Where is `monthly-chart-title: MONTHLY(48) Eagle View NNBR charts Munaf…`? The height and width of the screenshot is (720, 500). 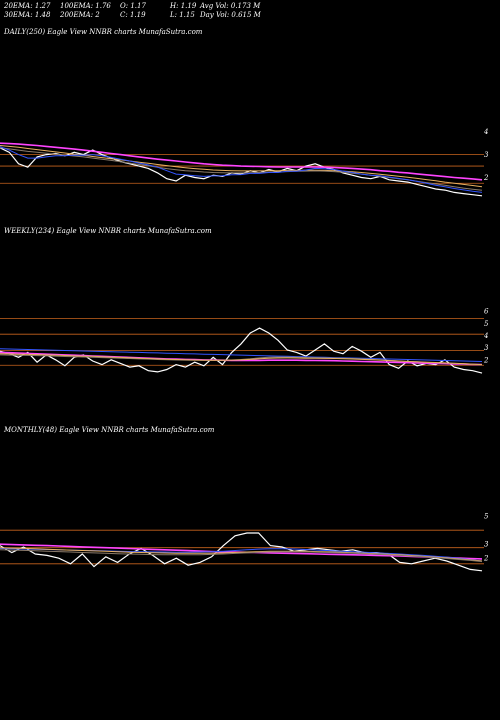 monthly-chart-title: MONTHLY(48) Eagle View NNBR charts Munaf… is located at coordinates (109, 430).